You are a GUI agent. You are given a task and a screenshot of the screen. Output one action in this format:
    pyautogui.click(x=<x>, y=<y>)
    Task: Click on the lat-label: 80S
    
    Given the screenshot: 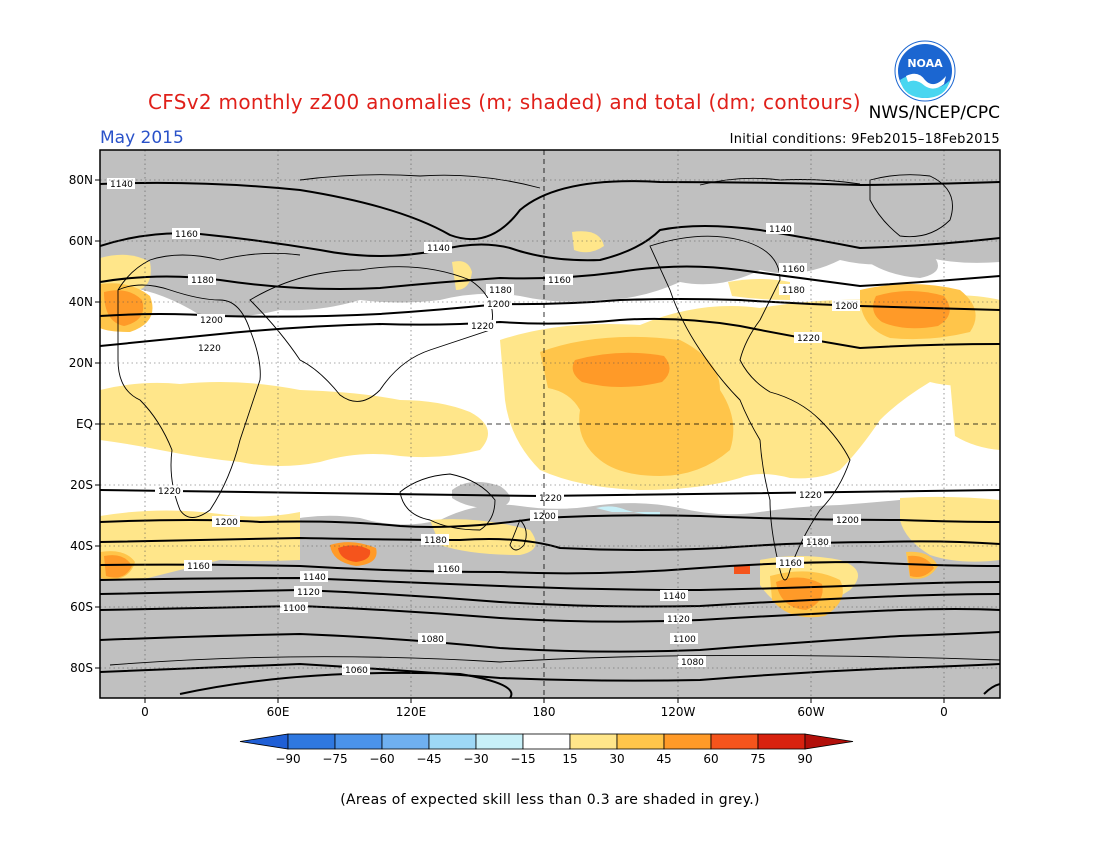 What is the action you would take?
    pyautogui.click(x=81, y=668)
    